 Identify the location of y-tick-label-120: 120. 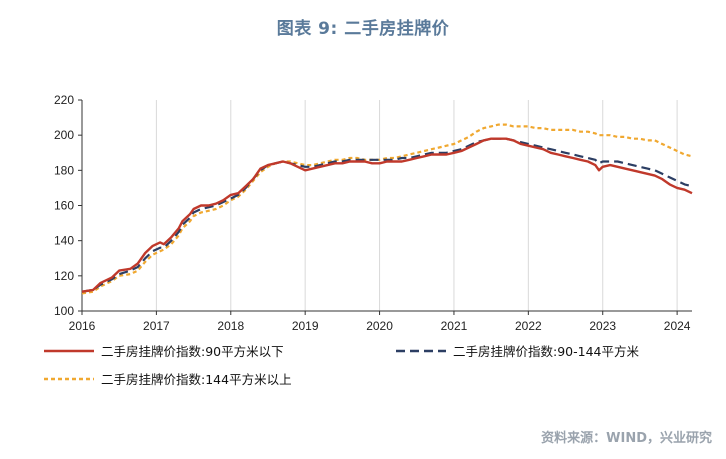
(64, 276).